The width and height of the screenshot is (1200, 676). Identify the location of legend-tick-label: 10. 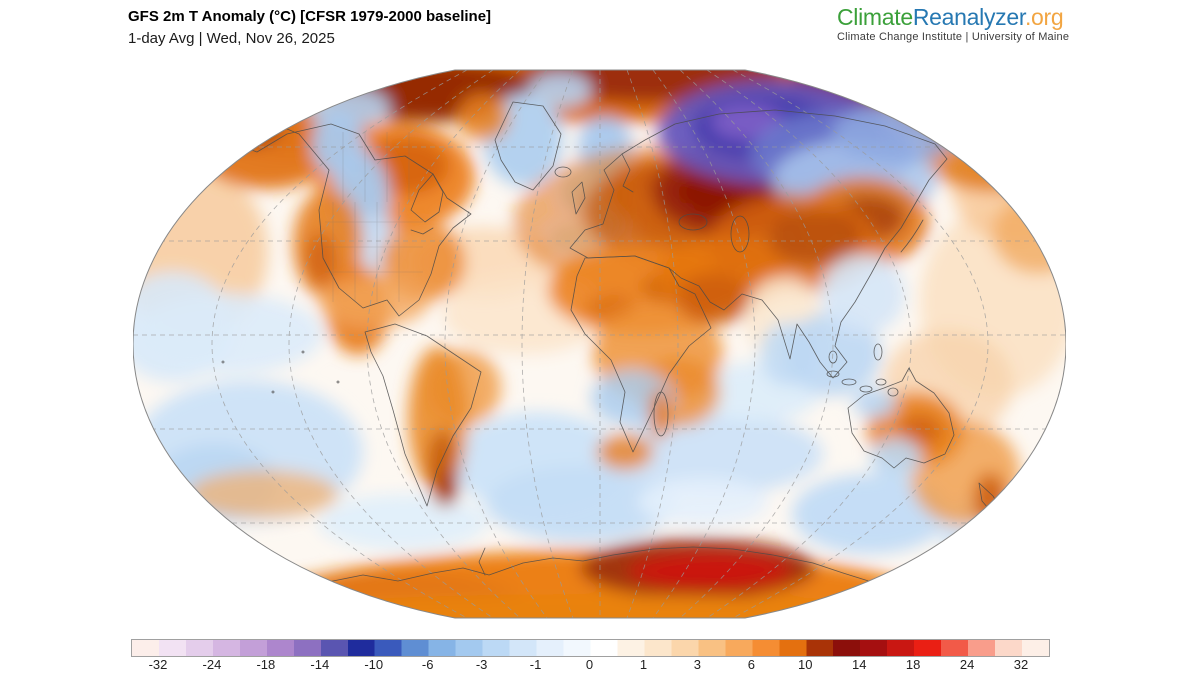
(805, 664).